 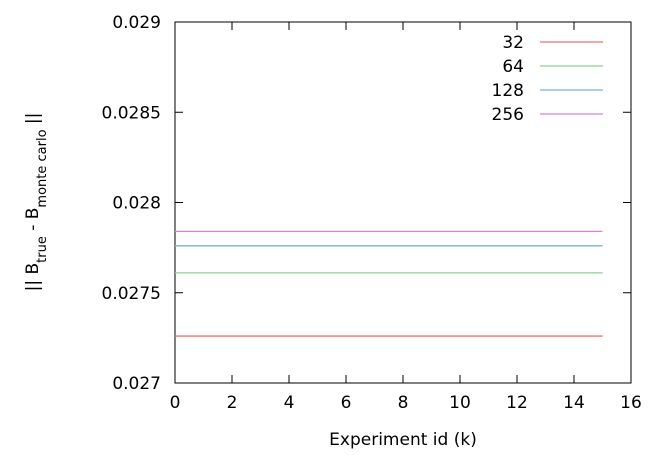 I want to click on legend-label-256: 256, so click(x=508, y=115).